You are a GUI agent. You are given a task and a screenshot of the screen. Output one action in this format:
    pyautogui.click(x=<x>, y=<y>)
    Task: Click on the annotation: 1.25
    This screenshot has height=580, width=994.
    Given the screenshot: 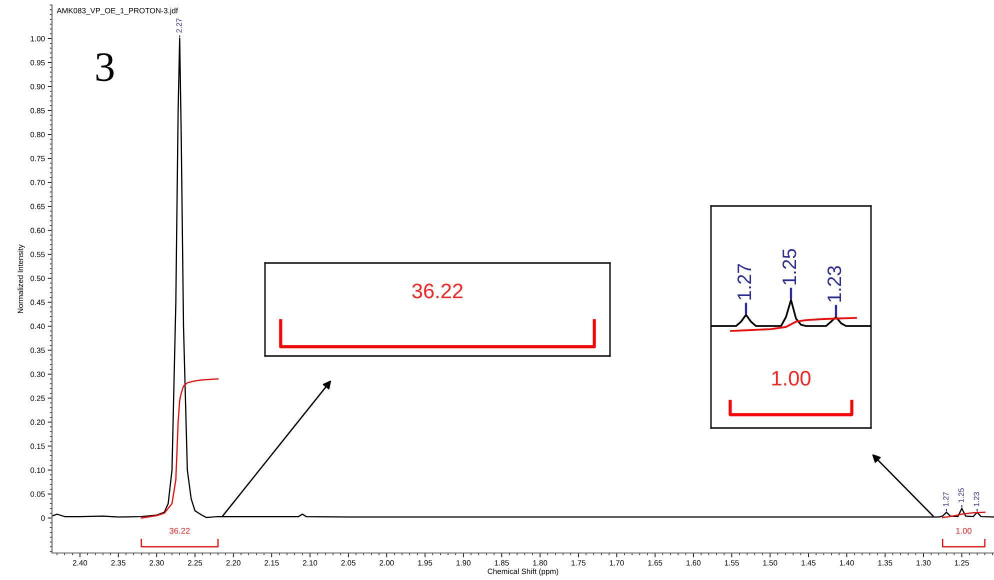 What is the action you would take?
    pyautogui.click(x=789, y=266)
    